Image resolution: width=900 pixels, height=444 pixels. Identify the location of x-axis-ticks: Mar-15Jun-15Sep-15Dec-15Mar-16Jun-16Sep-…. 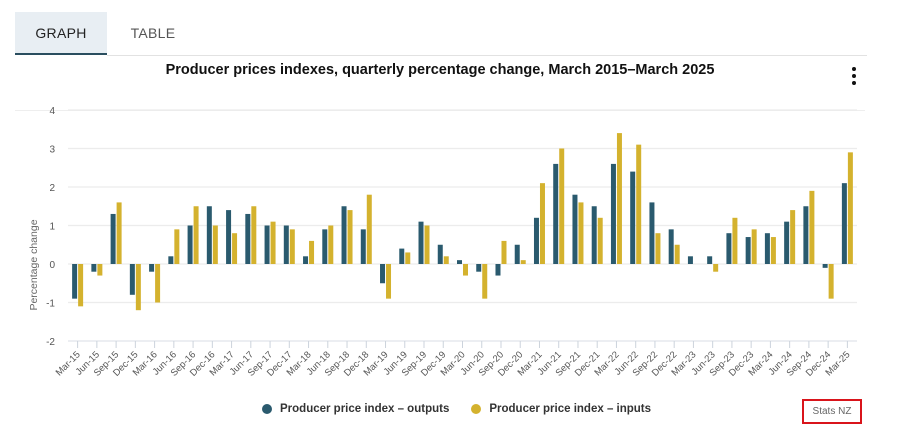
(453, 360).